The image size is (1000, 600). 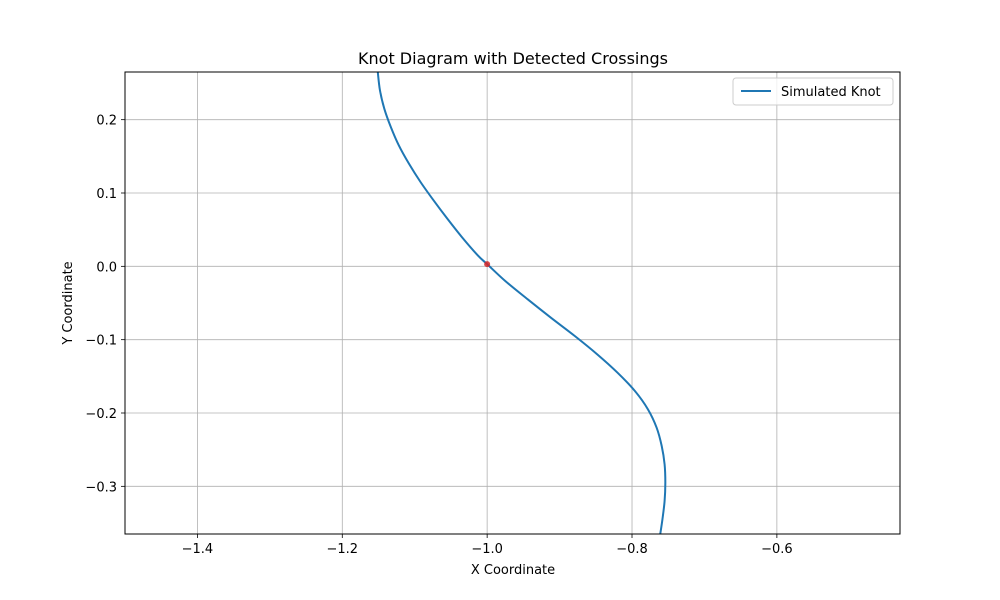 I want to click on legend: Simulated Knot, so click(x=813, y=91).